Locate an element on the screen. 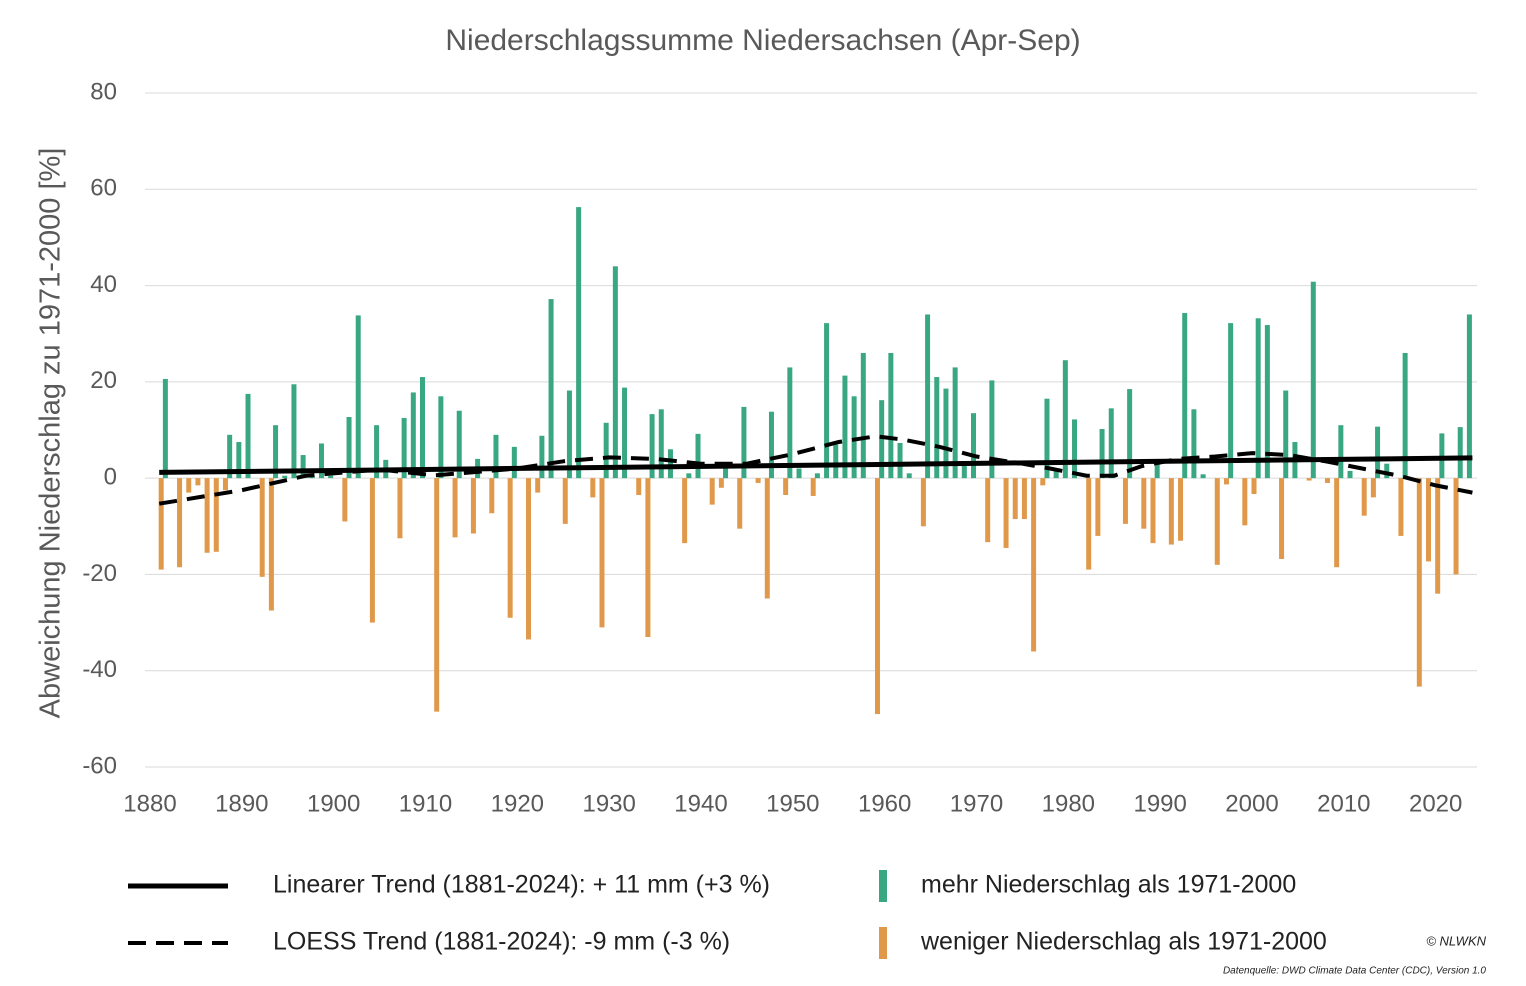 The height and width of the screenshot is (986, 1526). x-tick-label: 1900 is located at coordinates (333, 803).